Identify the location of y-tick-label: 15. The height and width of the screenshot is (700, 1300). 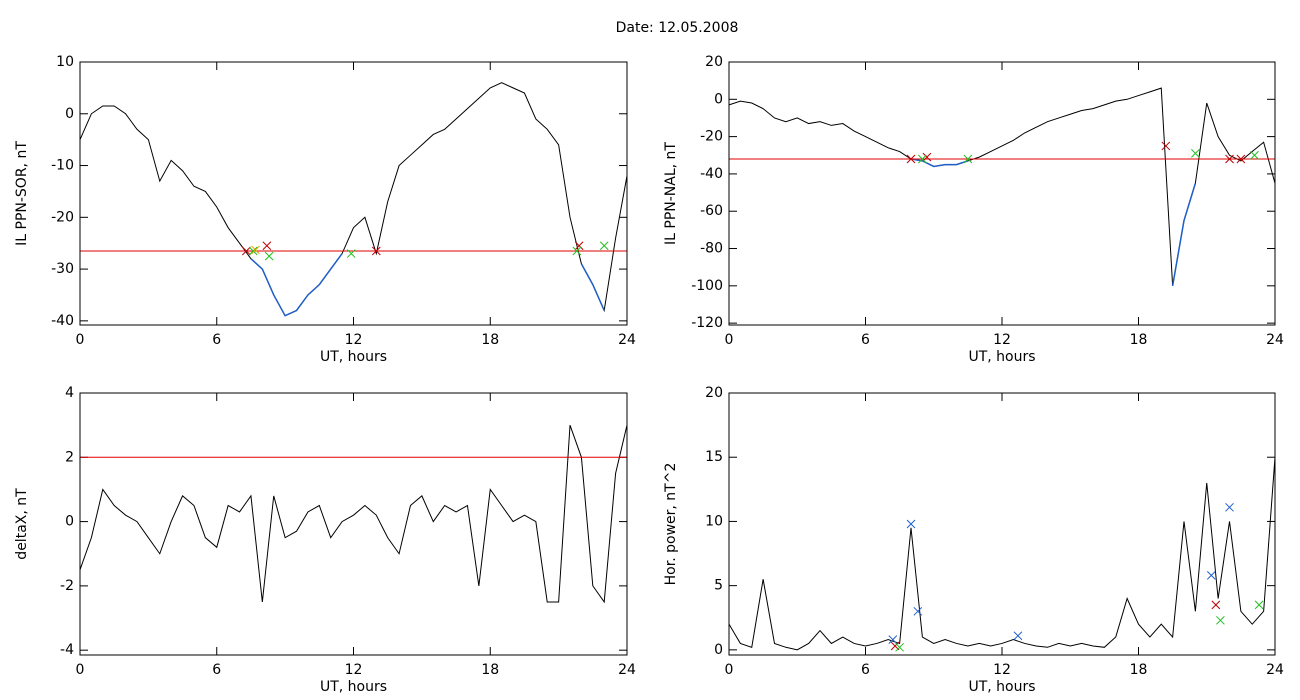
(714, 457).